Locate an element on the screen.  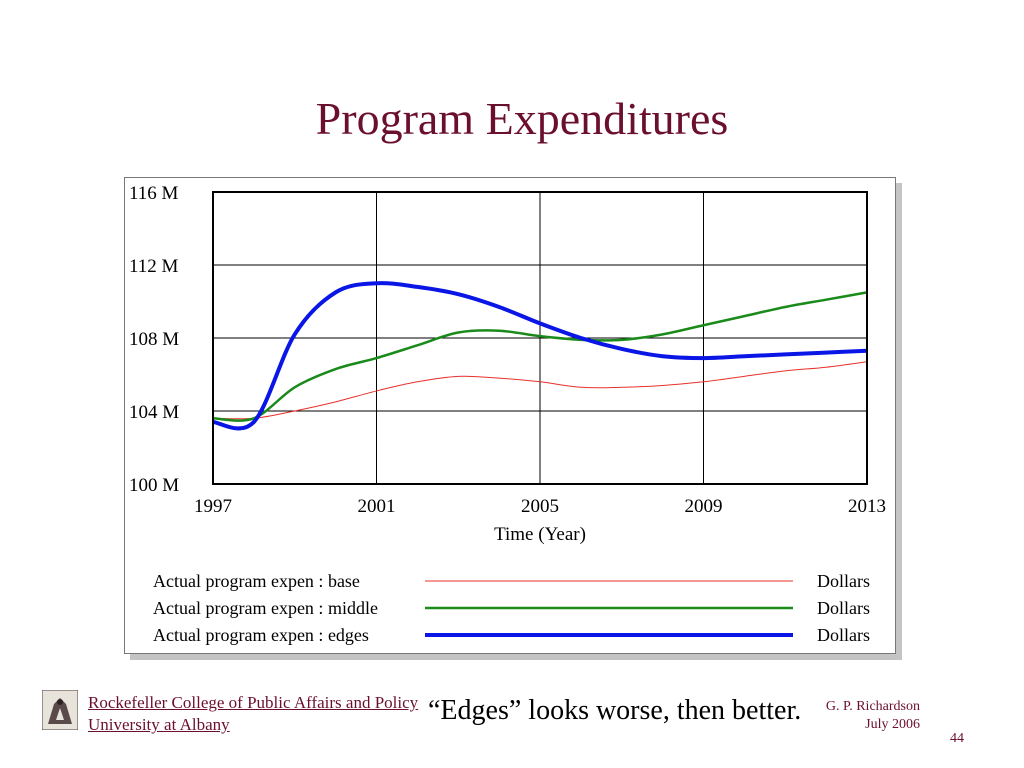
slide-caption: “Edges” looks worse, then better. is located at coordinates (615, 710).